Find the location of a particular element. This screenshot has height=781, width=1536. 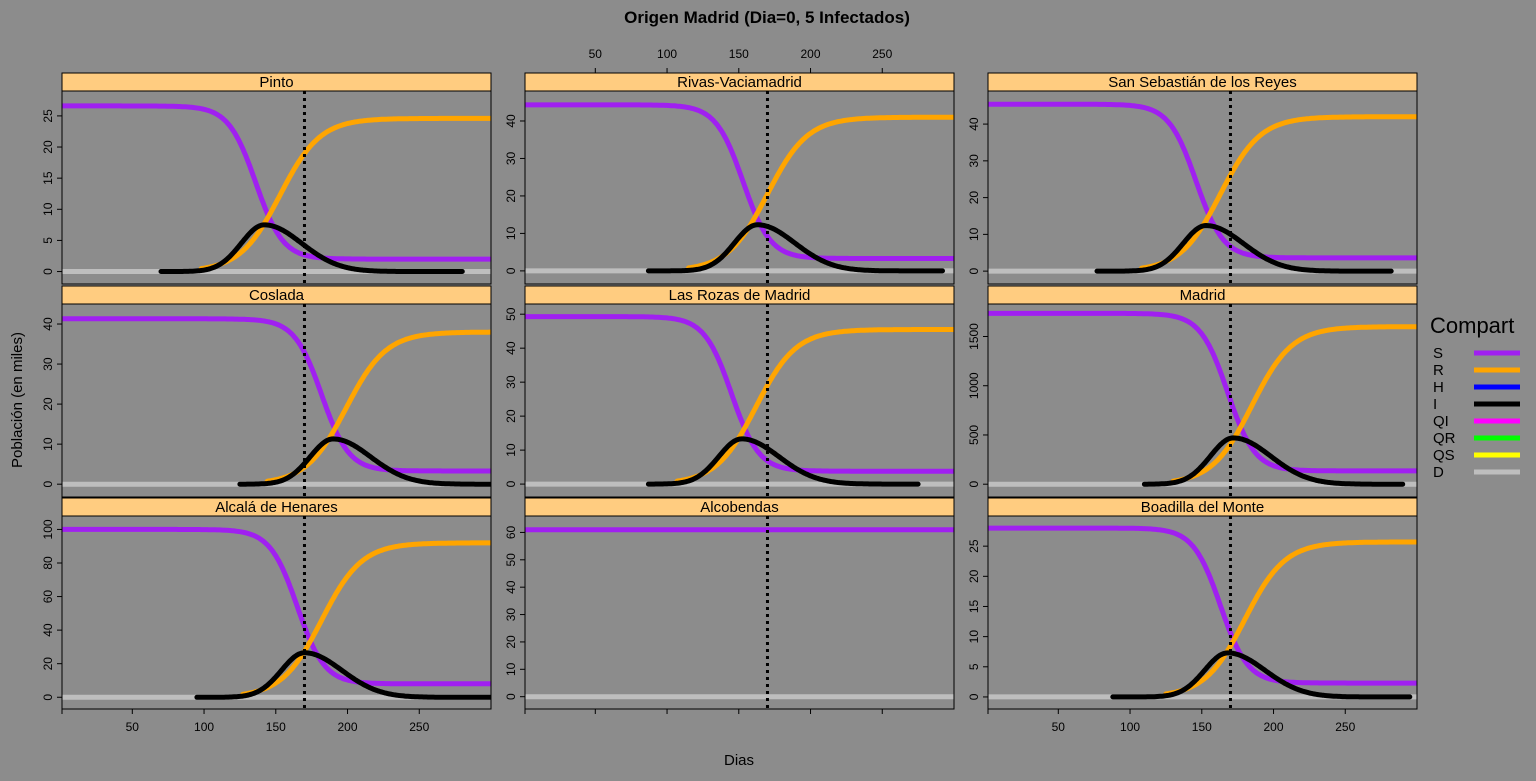

panel-strip-label: Coslada is located at coordinates (277, 295).